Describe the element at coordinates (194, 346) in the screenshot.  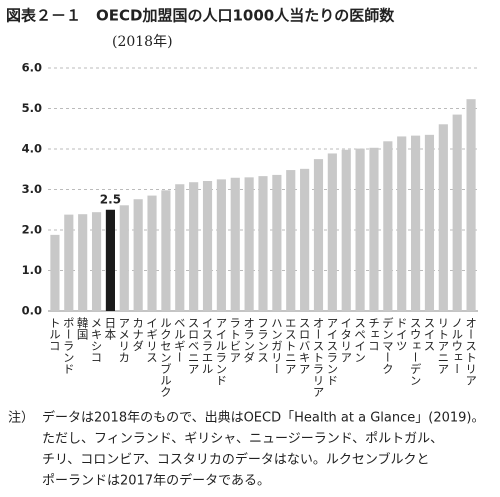
I see `x-tick-label: スロベニア` at that location.